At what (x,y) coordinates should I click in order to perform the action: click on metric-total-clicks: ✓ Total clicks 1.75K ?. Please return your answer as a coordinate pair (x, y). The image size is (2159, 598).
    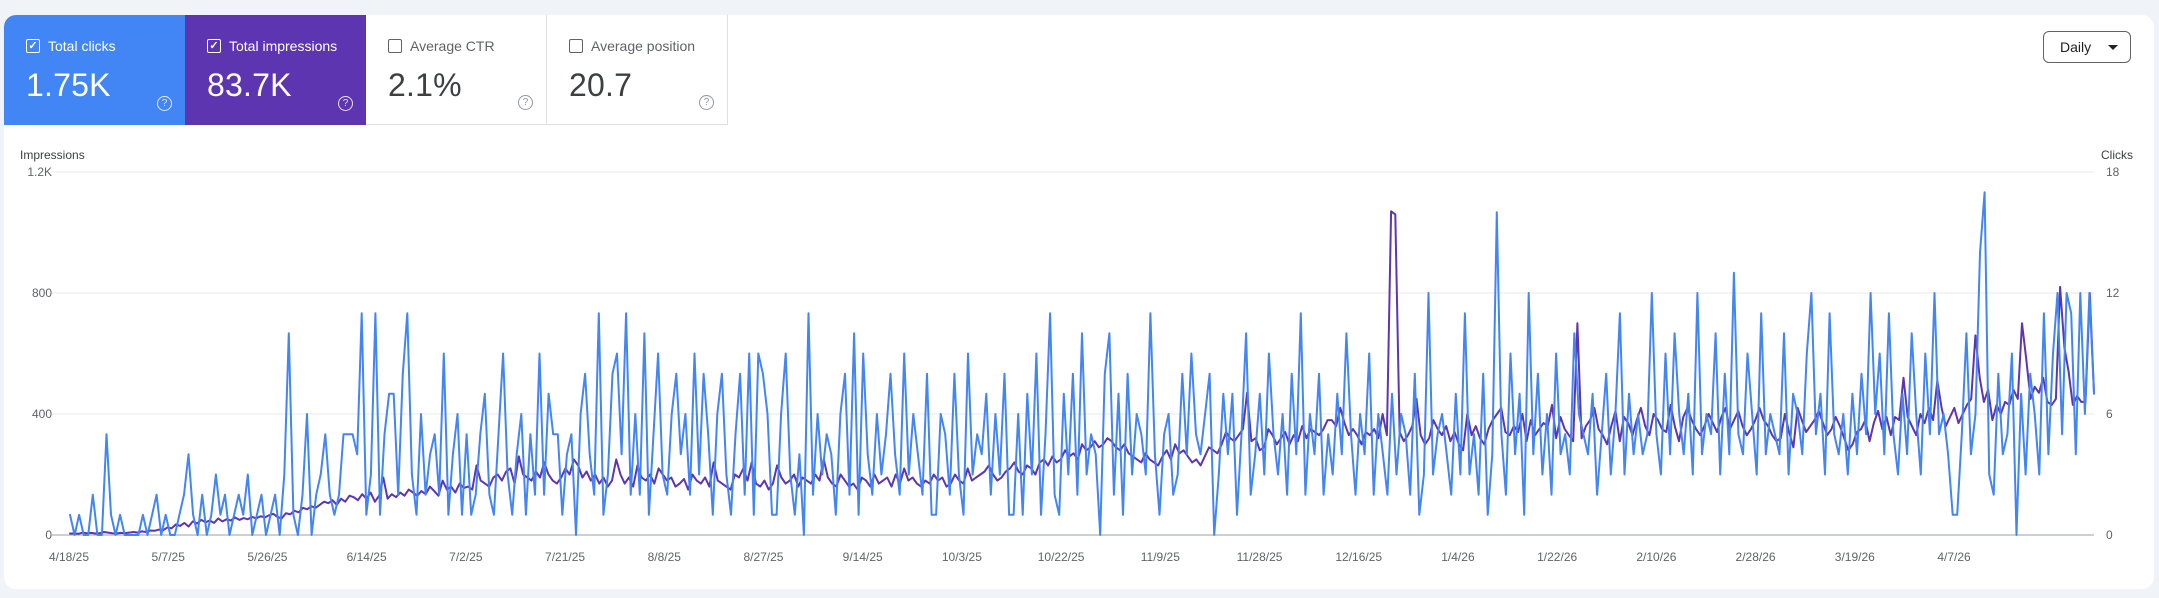
    Looking at the image, I should click on (94, 70).